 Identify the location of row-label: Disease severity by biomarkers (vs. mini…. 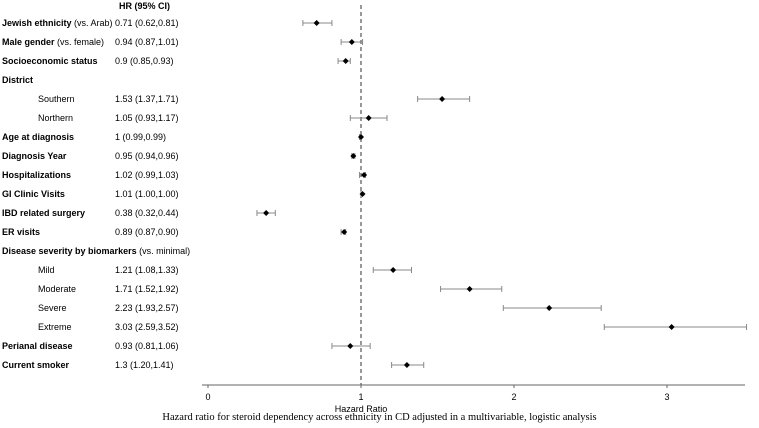
(96, 251).